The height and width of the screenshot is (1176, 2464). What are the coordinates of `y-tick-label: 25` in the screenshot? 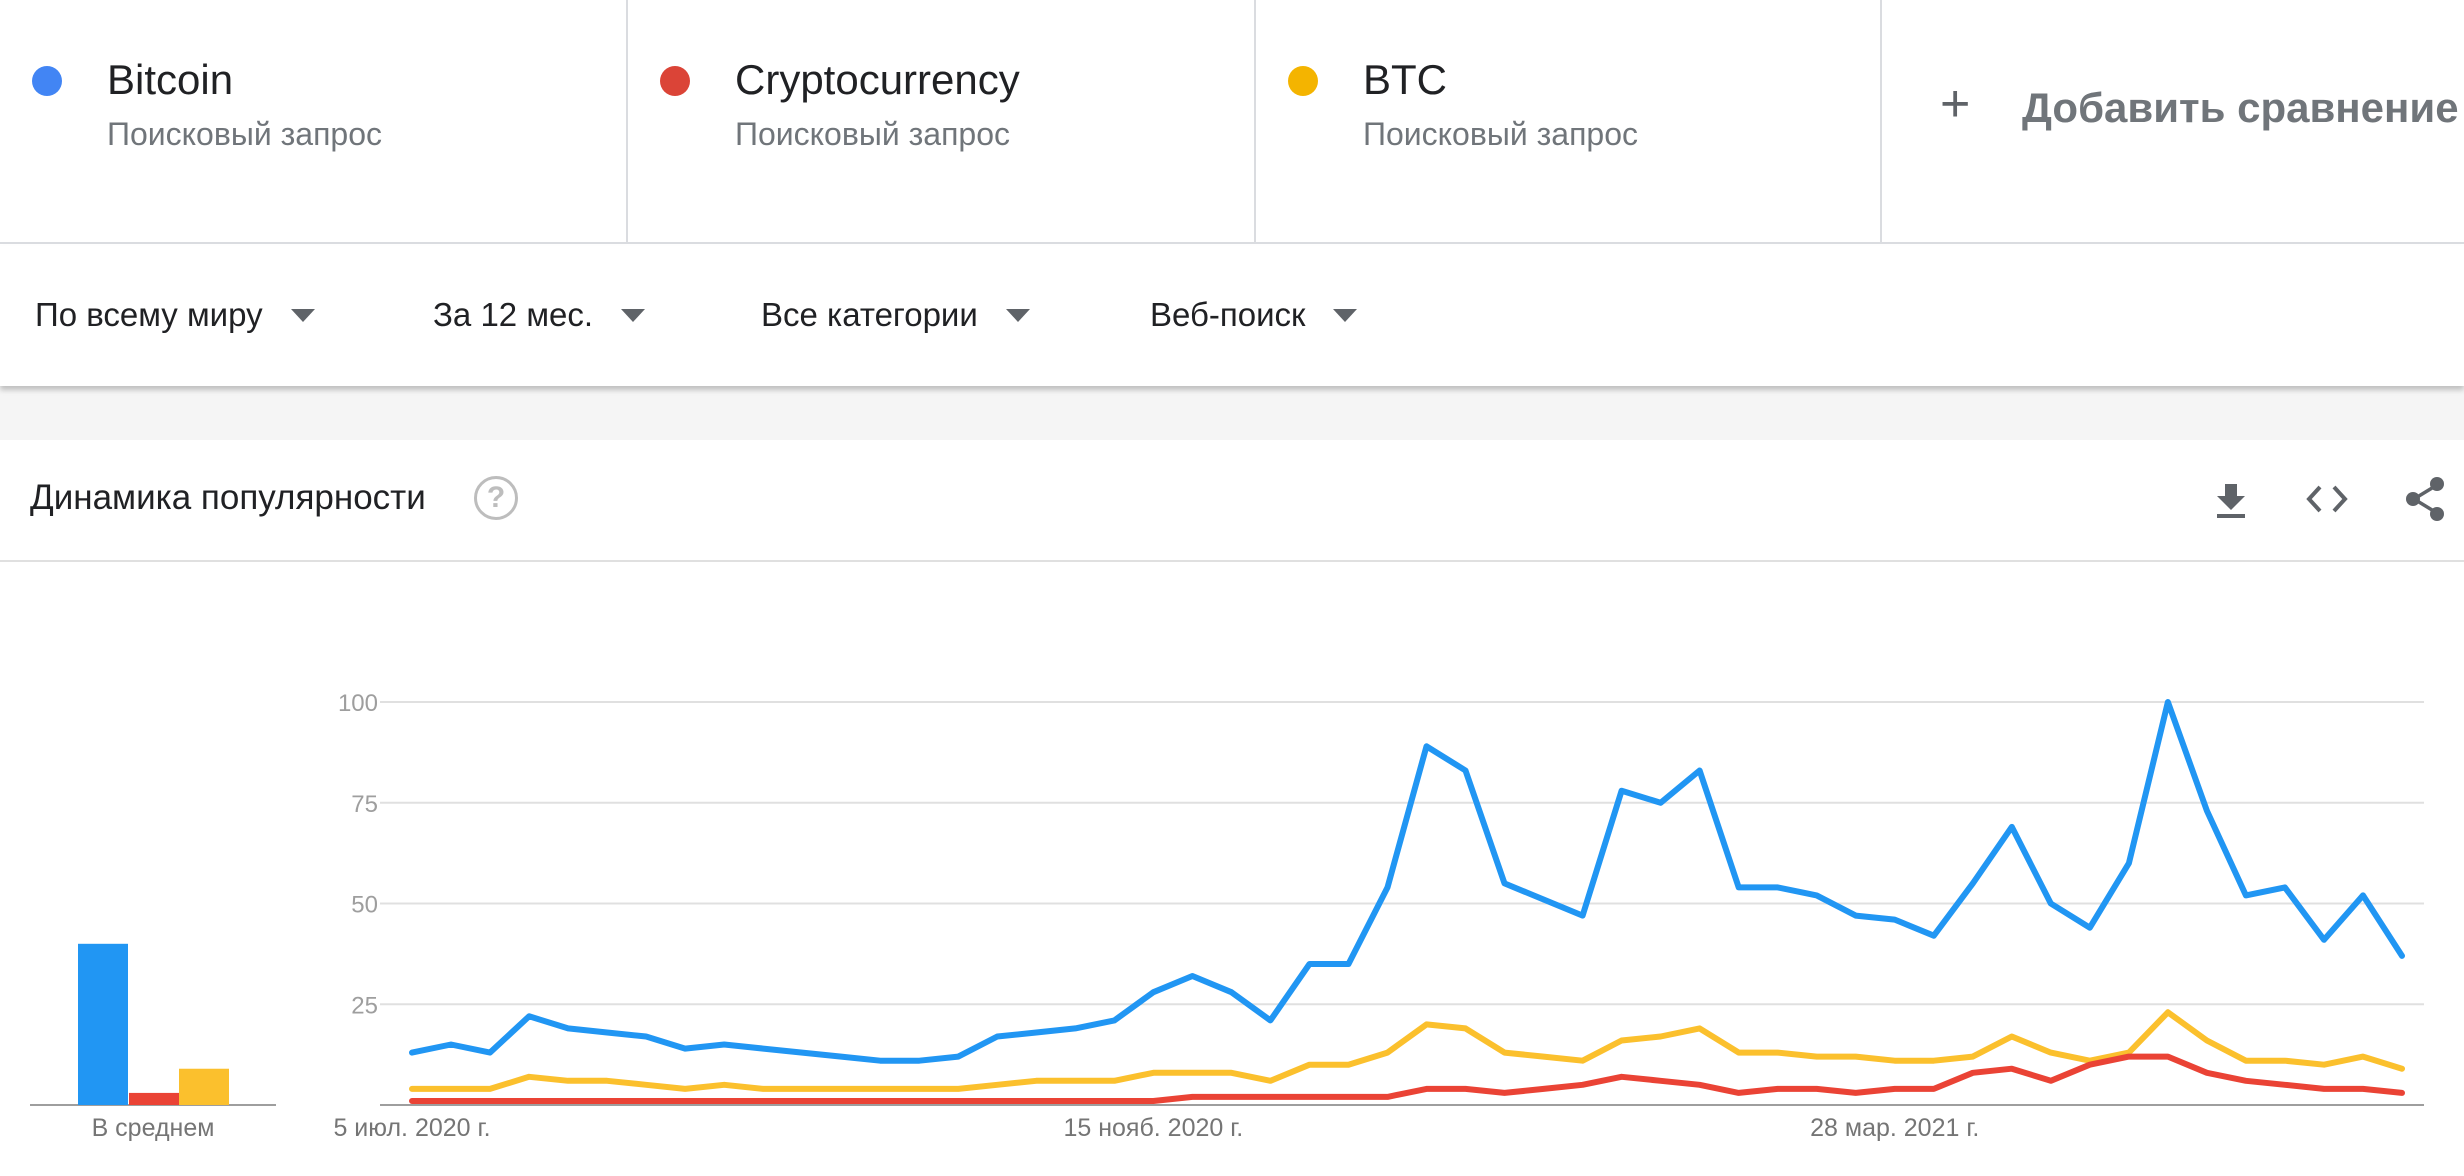 It's located at (364, 1005).